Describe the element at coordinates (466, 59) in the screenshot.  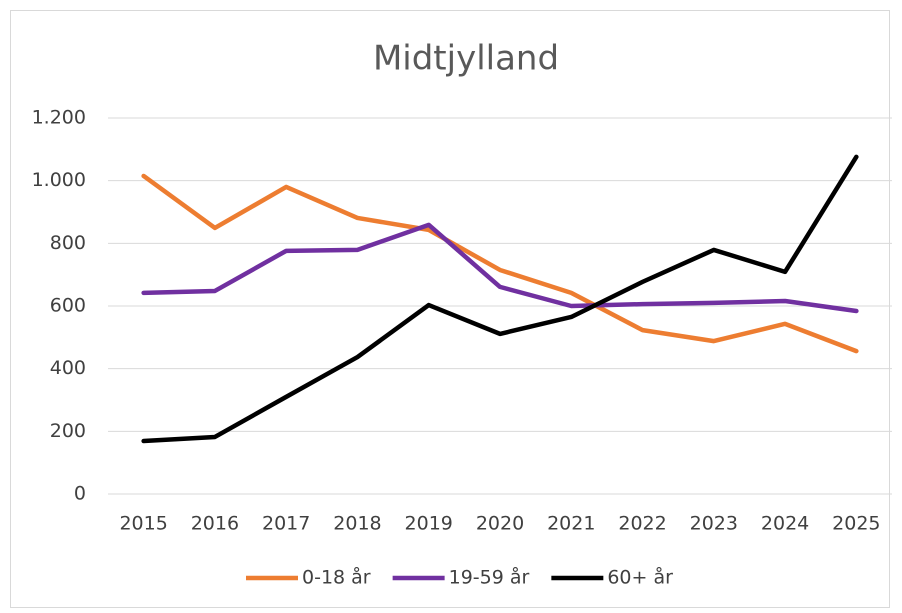
I see `chart-title: Midtjylland` at that location.